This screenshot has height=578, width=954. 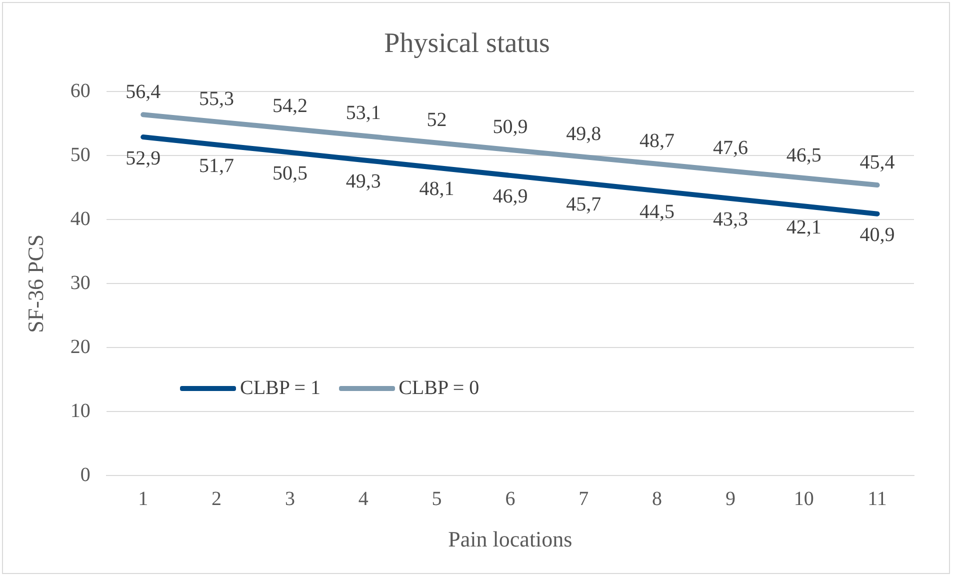 I want to click on legend-label: CLBP = 0, so click(x=439, y=388).